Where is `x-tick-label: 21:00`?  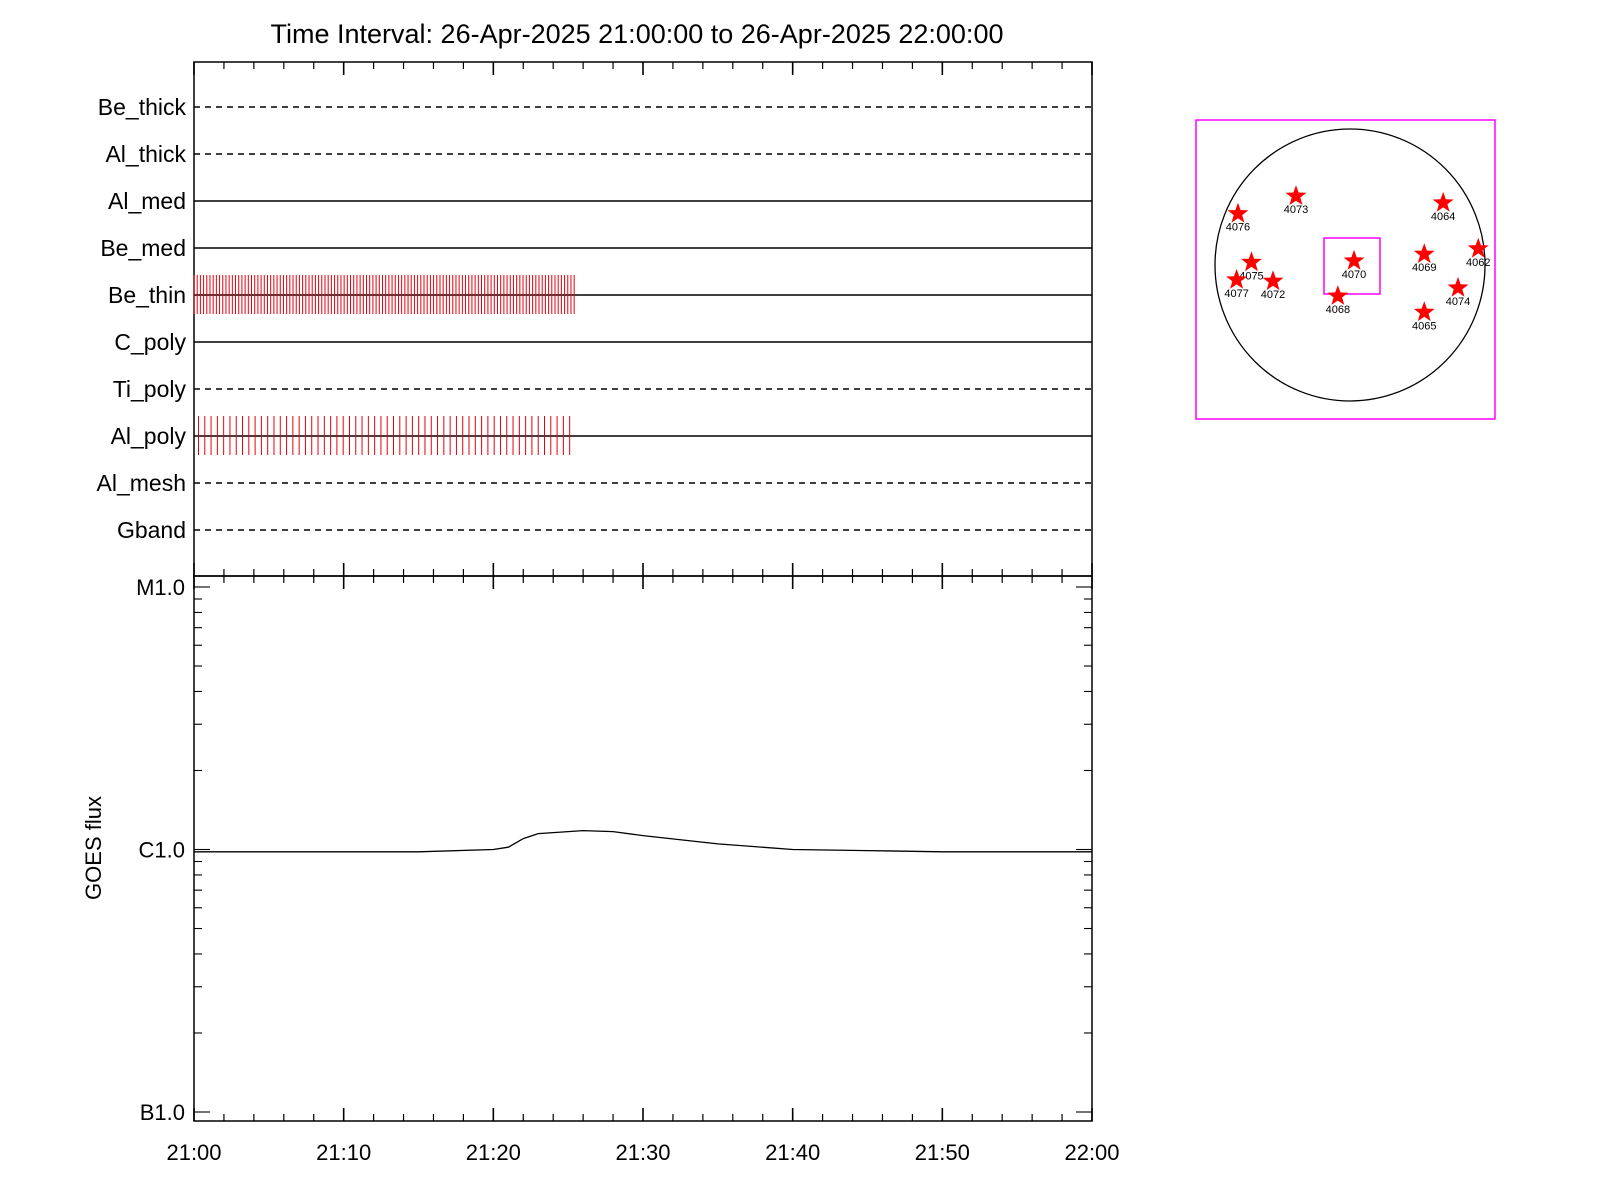
x-tick-label: 21:00 is located at coordinates (193, 1152).